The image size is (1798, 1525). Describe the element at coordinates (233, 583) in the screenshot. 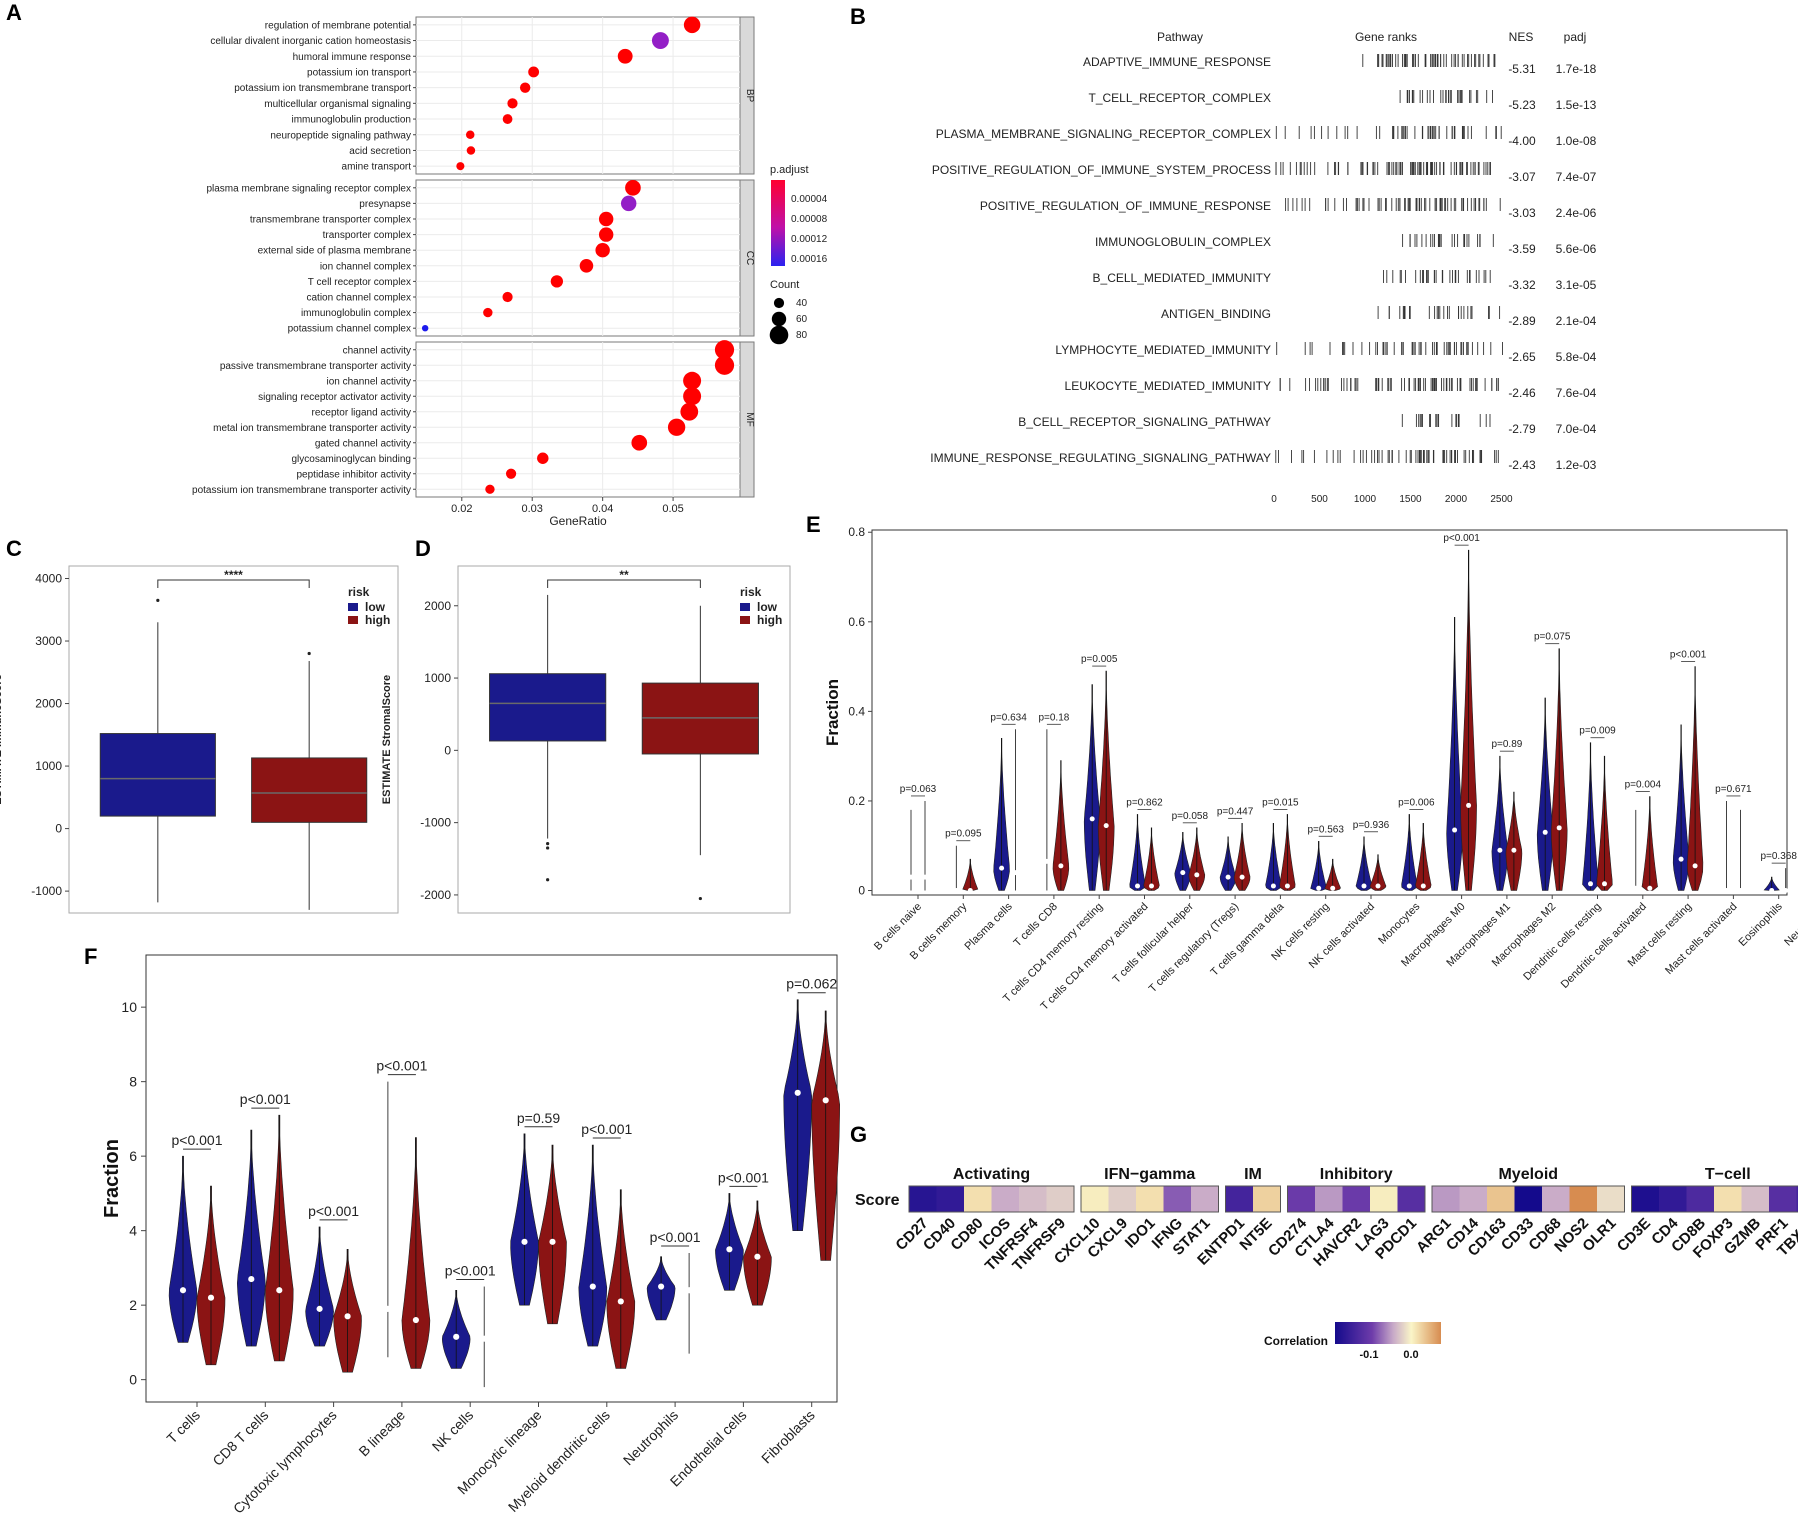

I see `significance-bracket` at that location.